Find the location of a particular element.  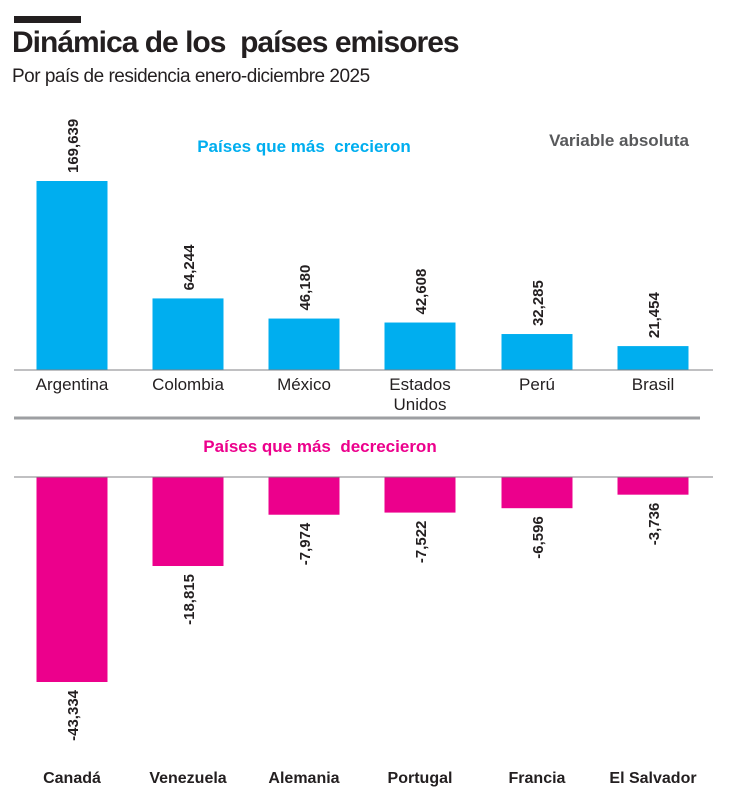

data-label: 46,180 is located at coordinates (305, 288).